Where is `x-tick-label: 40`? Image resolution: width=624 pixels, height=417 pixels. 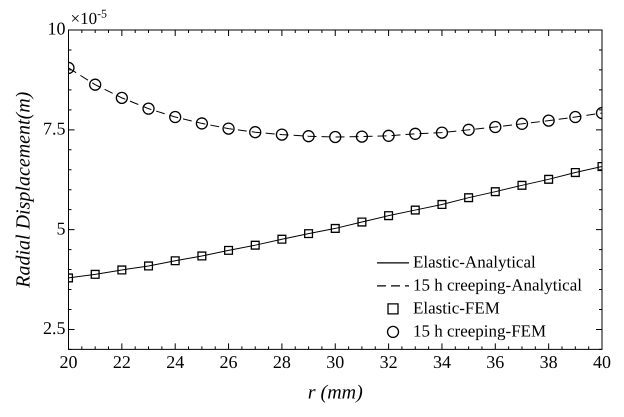
x-tick-label: 40 is located at coordinates (602, 362).